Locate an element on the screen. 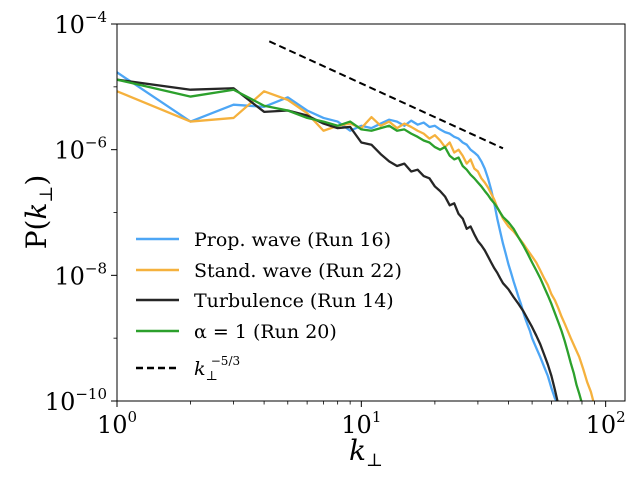  y-tick-base-3: 10 is located at coordinates (60, 402).